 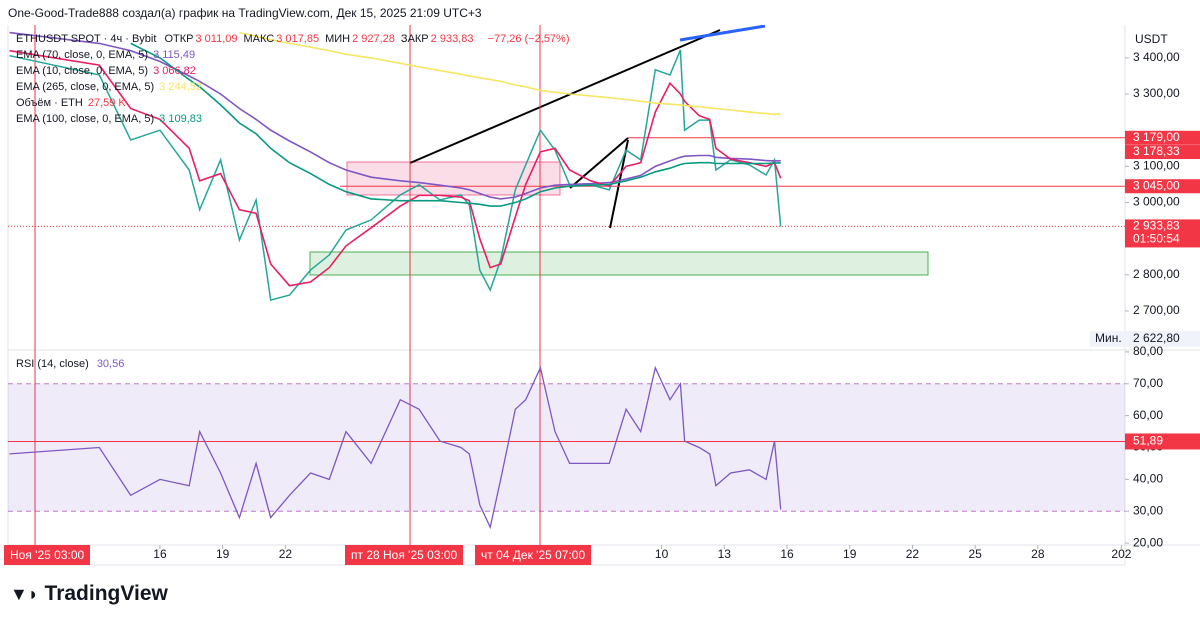 What do you see at coordinates (82, 55) in the screenshot?
I see `legend-name: EMA (70, close, 0, EMA, 5)` at bounding box center [82, 55].